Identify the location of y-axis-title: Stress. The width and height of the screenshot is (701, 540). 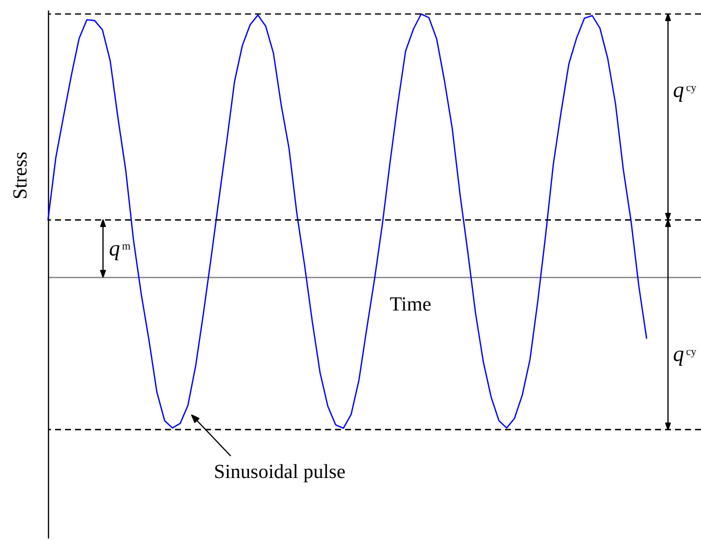
(21, 175).